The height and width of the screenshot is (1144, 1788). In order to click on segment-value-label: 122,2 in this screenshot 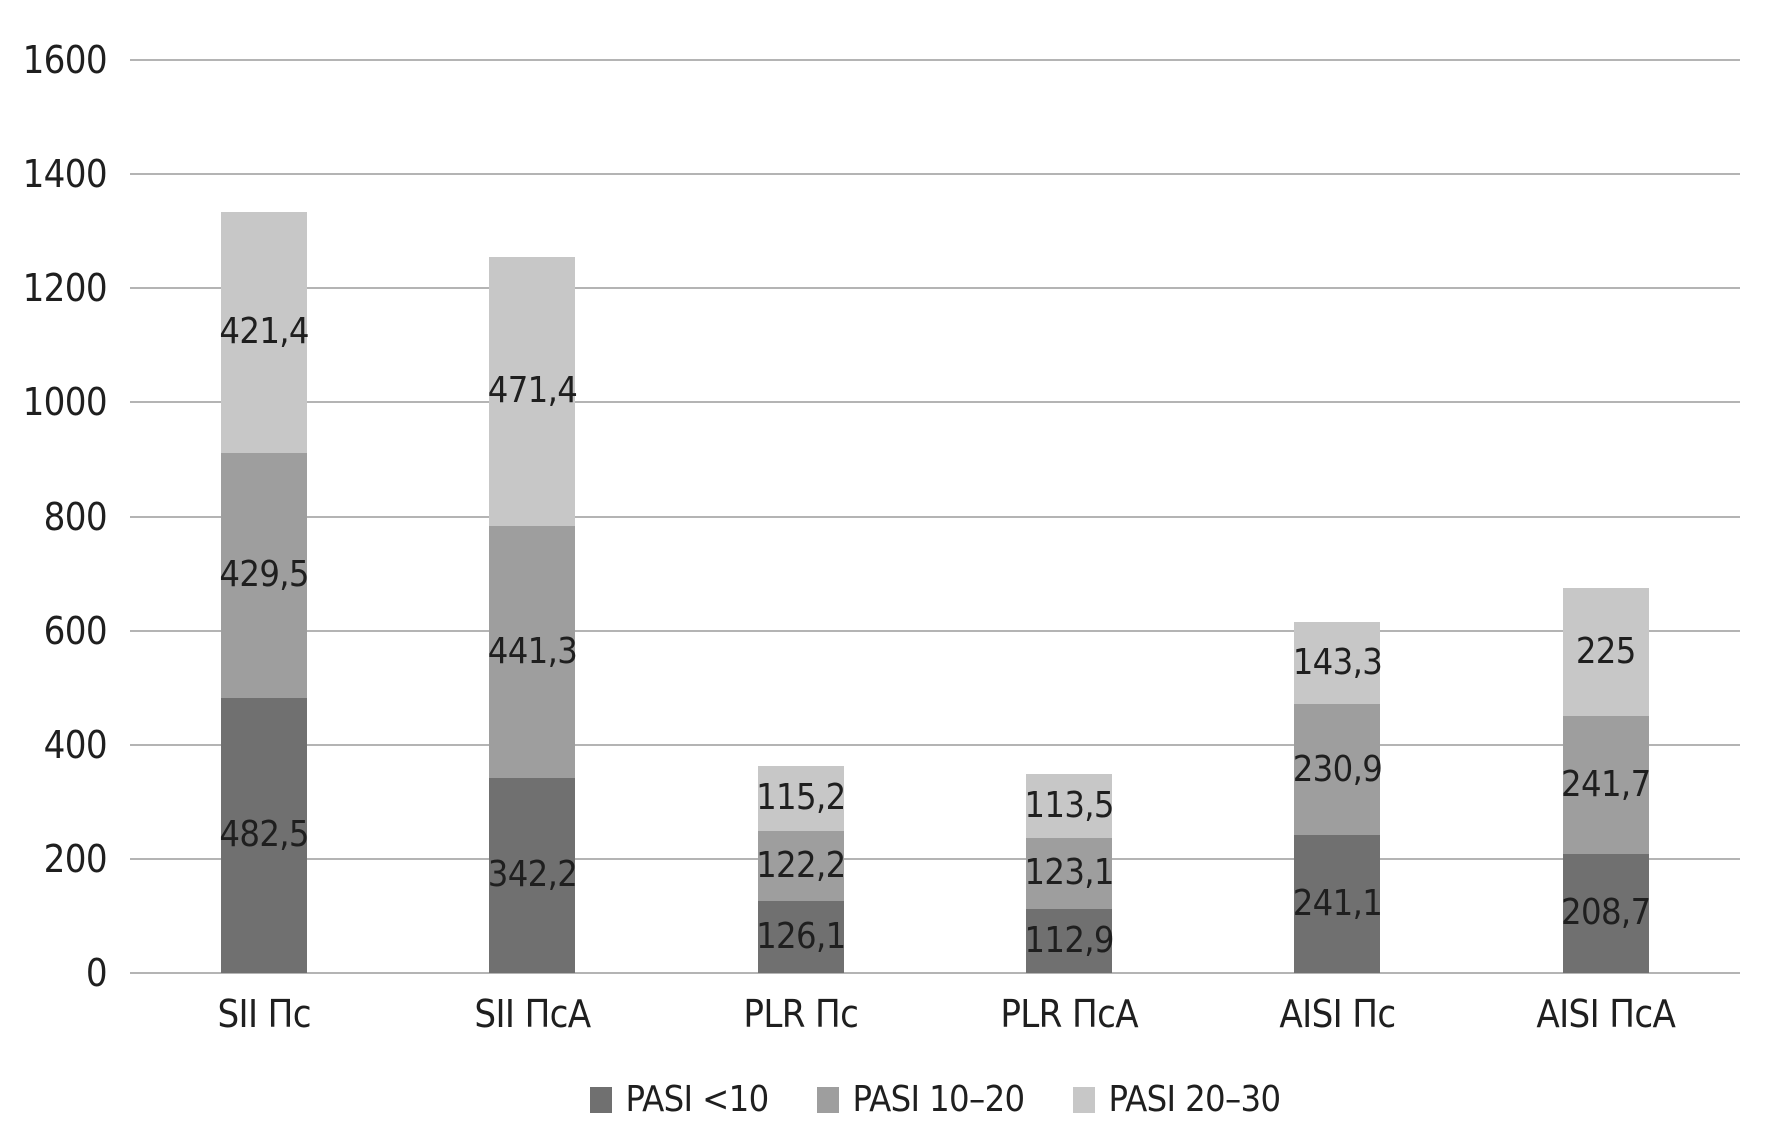, I will do `click(801, 866)`.